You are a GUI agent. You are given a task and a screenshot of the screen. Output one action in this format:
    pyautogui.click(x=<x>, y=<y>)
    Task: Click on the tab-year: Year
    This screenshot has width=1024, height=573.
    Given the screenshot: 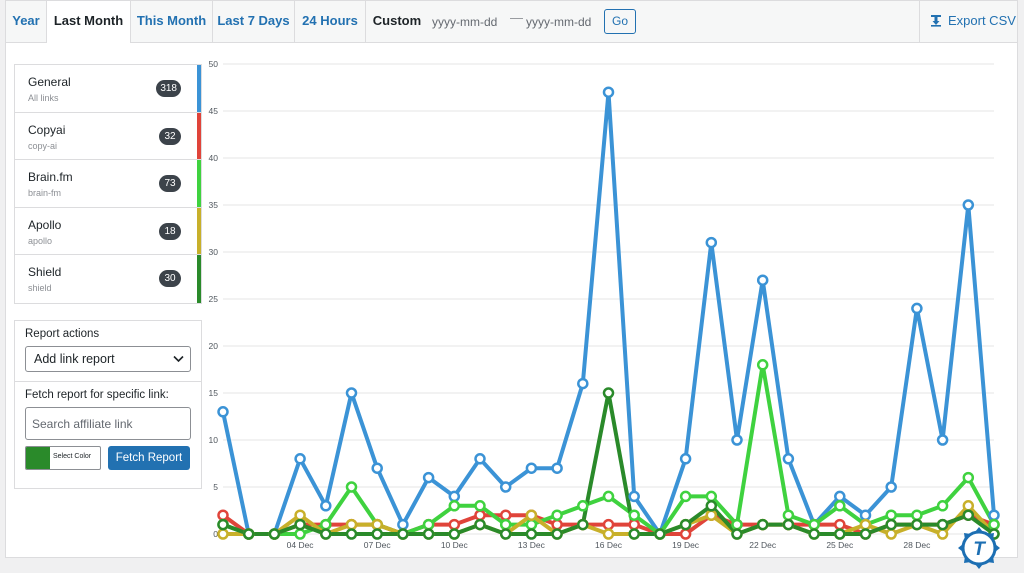 What is the action you would take?
    pyautogui.click(x=26, y=21)
    